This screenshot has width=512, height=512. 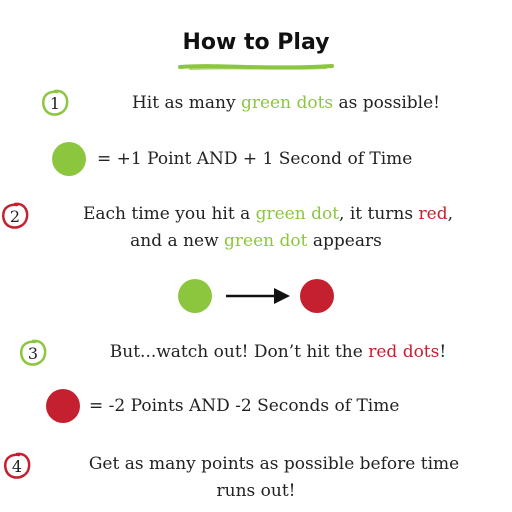 I want to click on step-3-text-b: !, so click(x=443, y=352).